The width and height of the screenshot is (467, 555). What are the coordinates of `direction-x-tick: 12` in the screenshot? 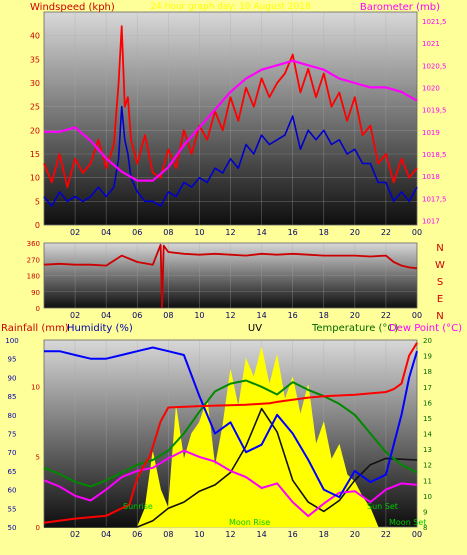 It's located at (230, 315).